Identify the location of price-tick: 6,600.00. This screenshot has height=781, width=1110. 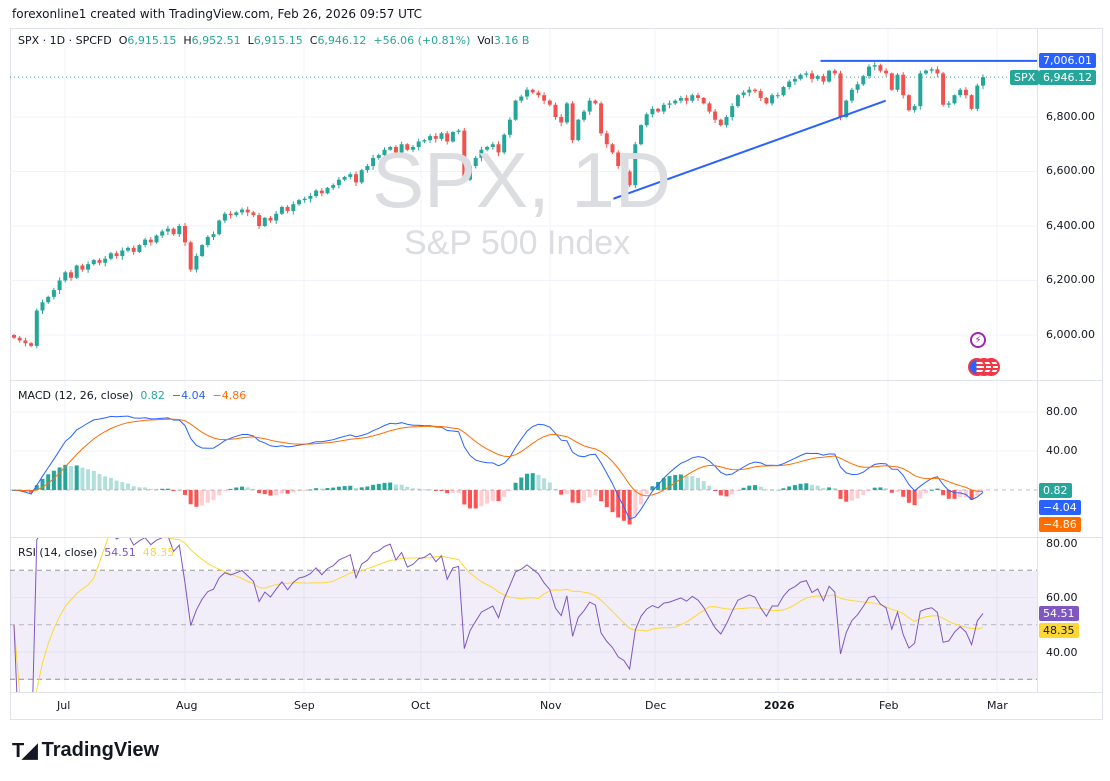
(1070, 170).